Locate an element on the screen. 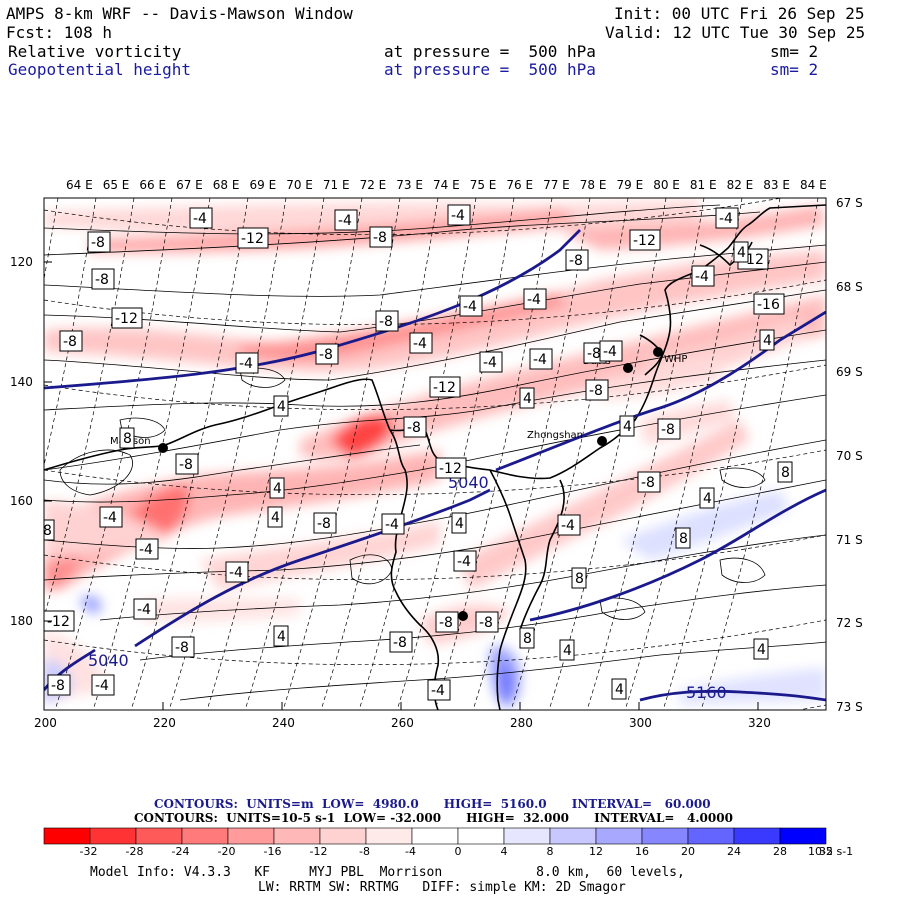 The height and width of the screenshot is (900, 900). lon-label: 79 E is located at coordinates (630, 185).